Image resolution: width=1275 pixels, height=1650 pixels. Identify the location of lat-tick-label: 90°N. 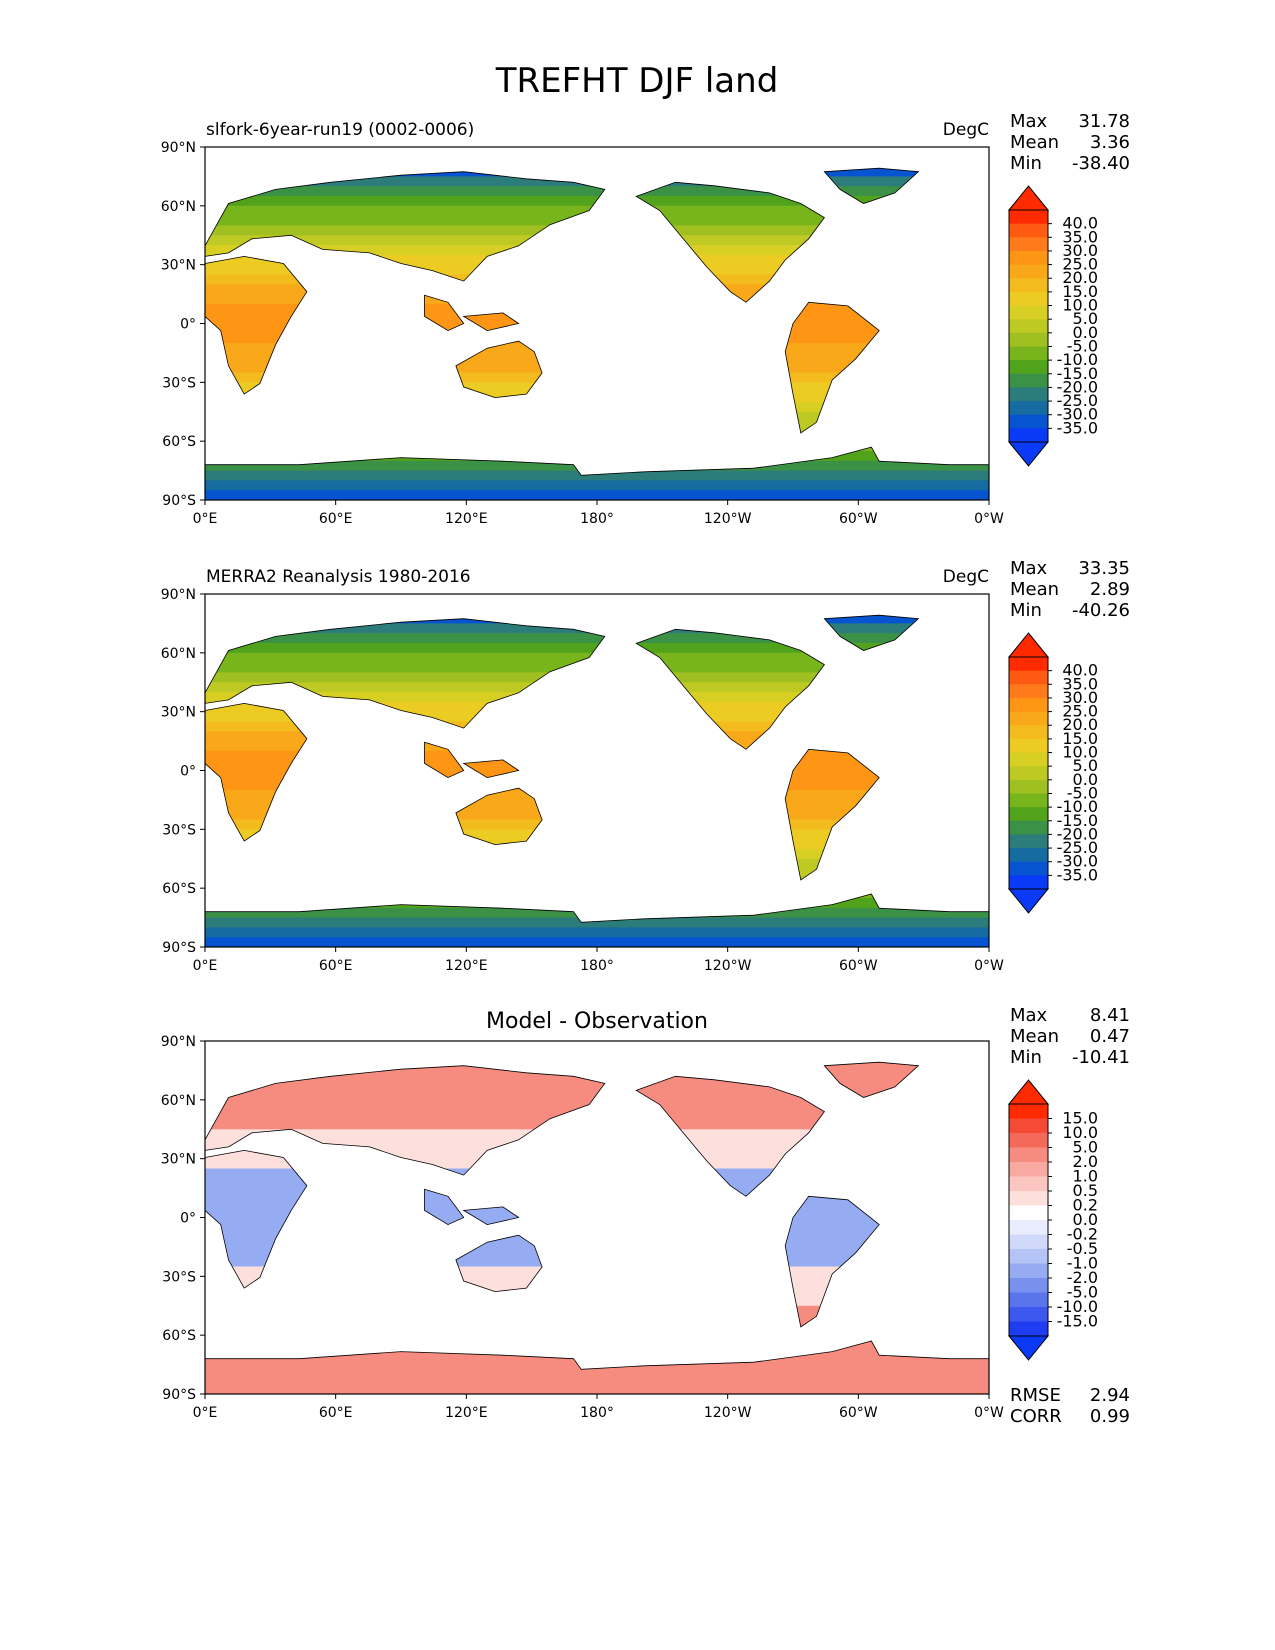
(178, 148).